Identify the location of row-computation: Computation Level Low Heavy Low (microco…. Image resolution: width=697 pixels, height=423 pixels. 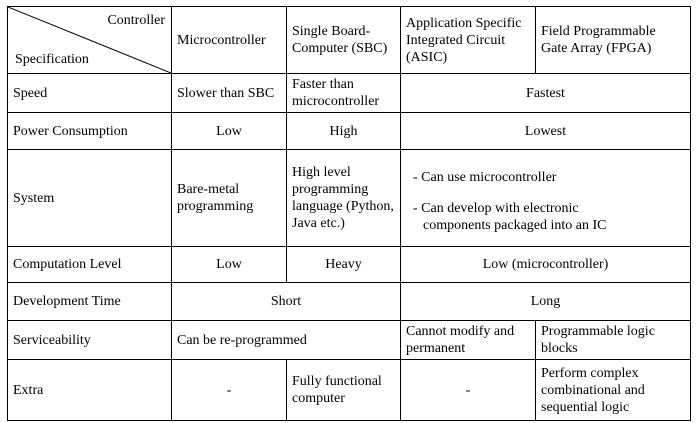
(349, 264).